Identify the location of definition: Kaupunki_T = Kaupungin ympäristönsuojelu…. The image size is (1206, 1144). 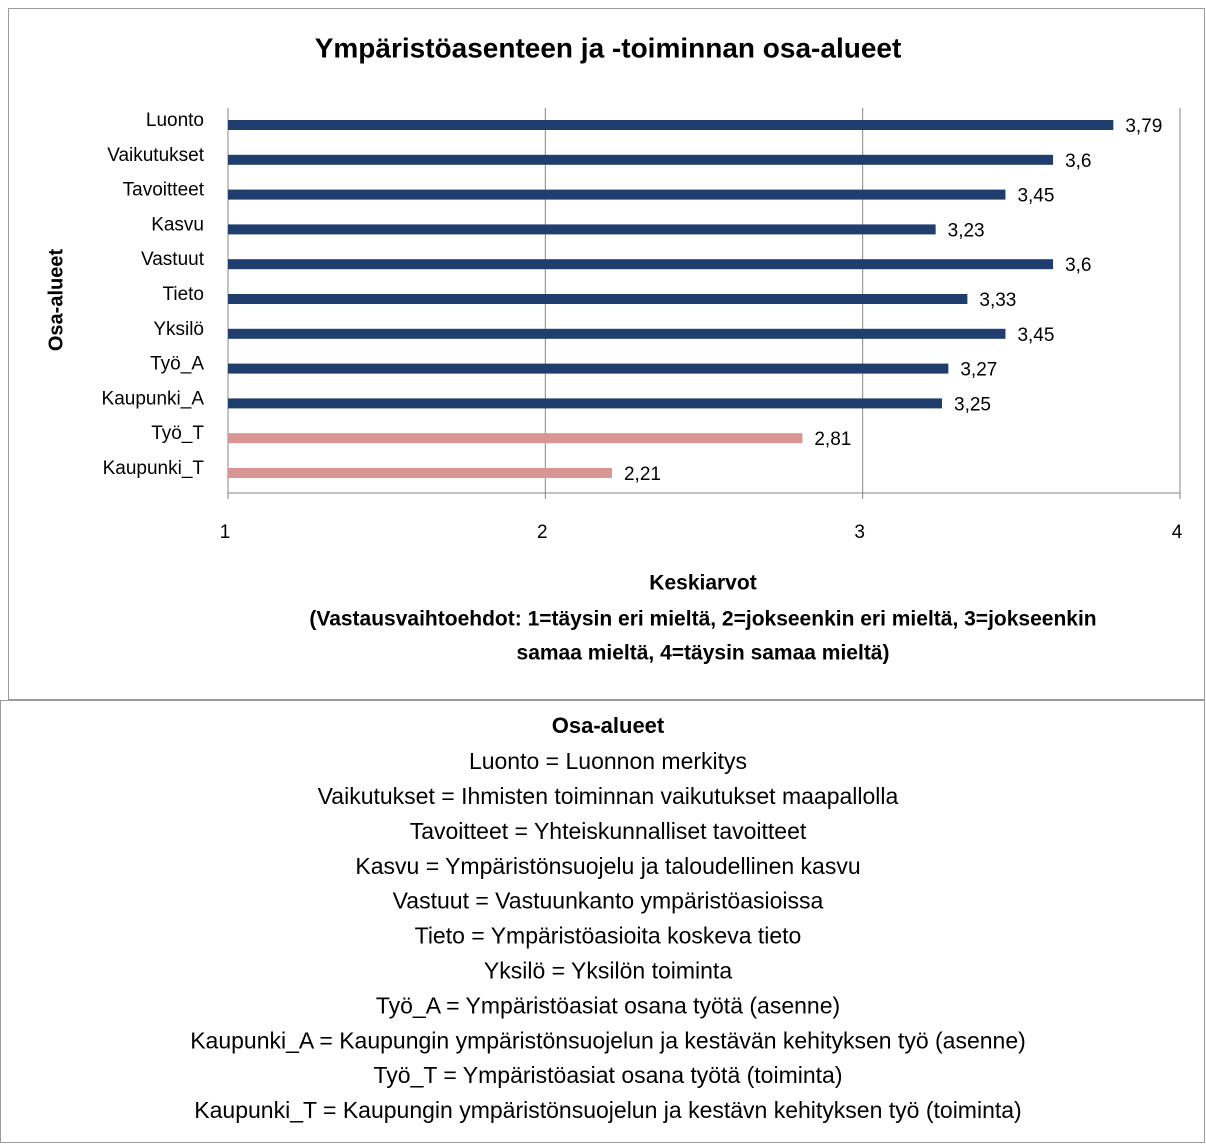
(607, 1110).